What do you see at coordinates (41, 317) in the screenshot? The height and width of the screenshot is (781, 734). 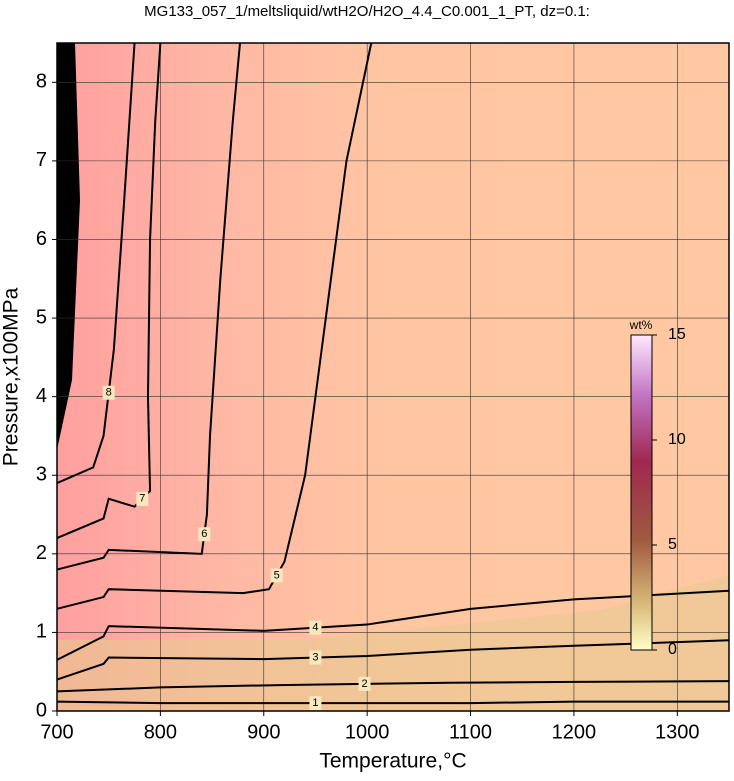 I see `y-tick-label: 5` at bounding box center [41, 317].